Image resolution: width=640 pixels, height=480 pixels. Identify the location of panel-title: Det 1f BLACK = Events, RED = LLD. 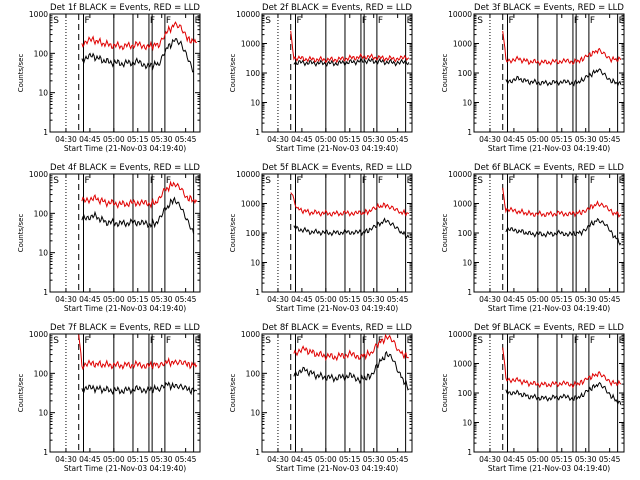
(125, 8).